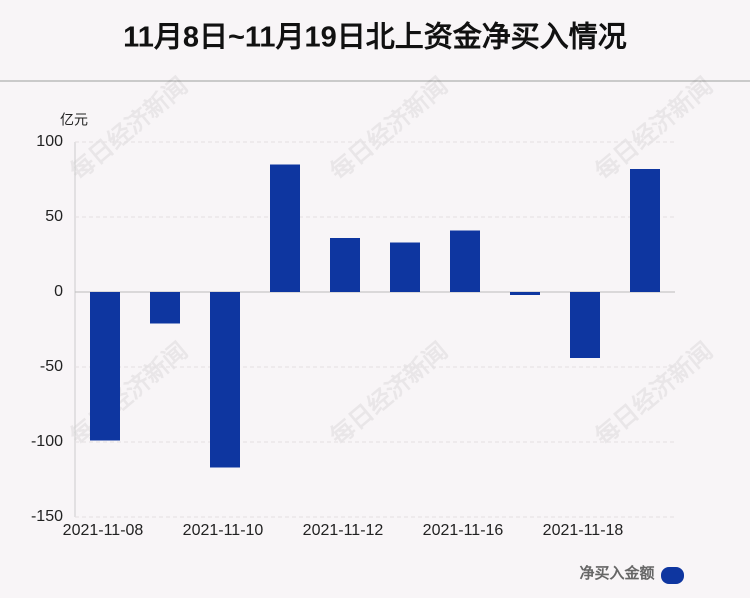 This screenshot has width=750, height=598. What do you see at coordinates (343, 530) in the screenshot?
I see `x-tick-label: 2021-11-12` at bounding box center [343, 530].